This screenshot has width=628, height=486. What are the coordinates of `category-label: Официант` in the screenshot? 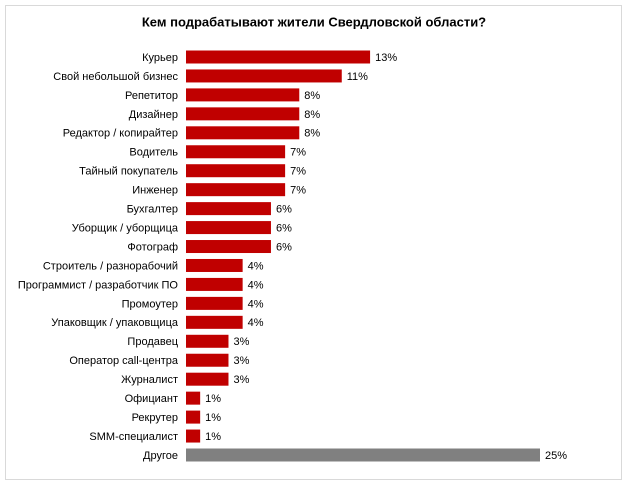 It's located at (151, 399).